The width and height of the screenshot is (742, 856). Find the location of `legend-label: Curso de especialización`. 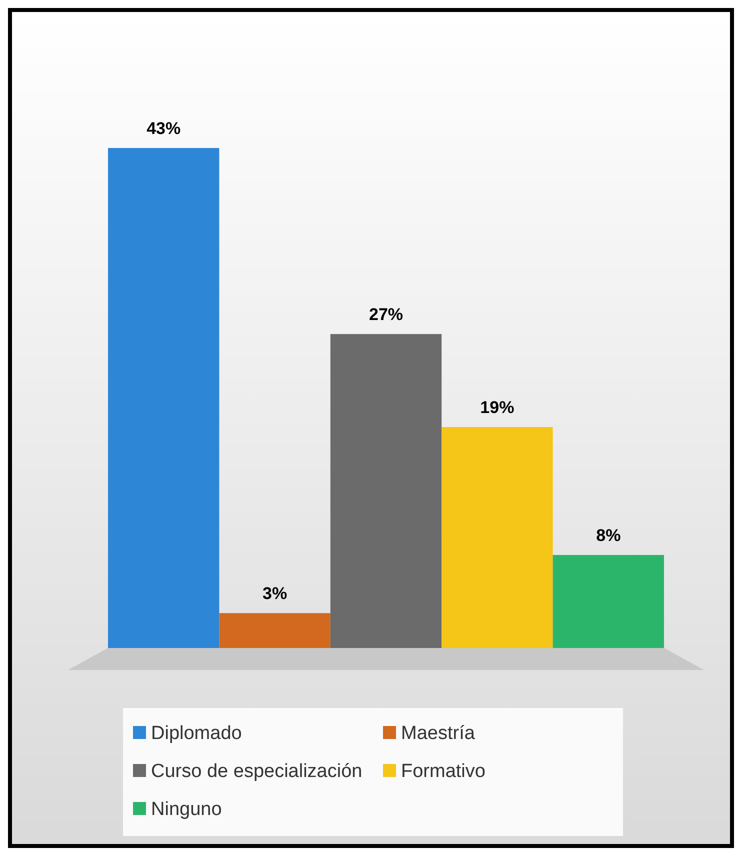

legend-label: Curso de especialización is located at coordinates (256, 771).